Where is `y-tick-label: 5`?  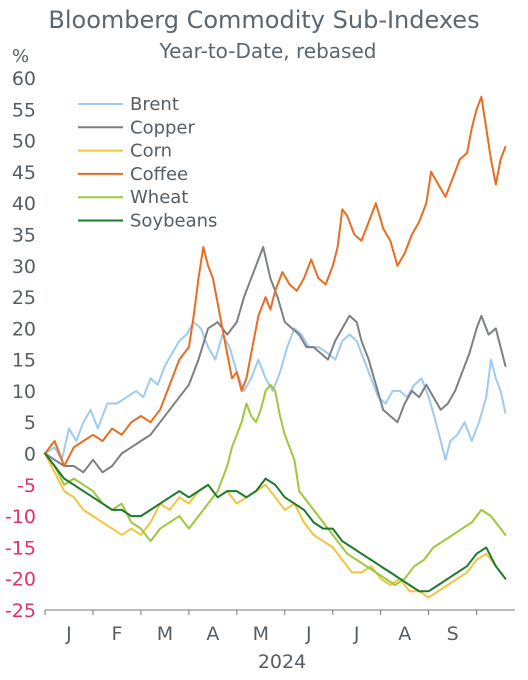 y-tick-label: 5 is located at coordinates (30, 423).